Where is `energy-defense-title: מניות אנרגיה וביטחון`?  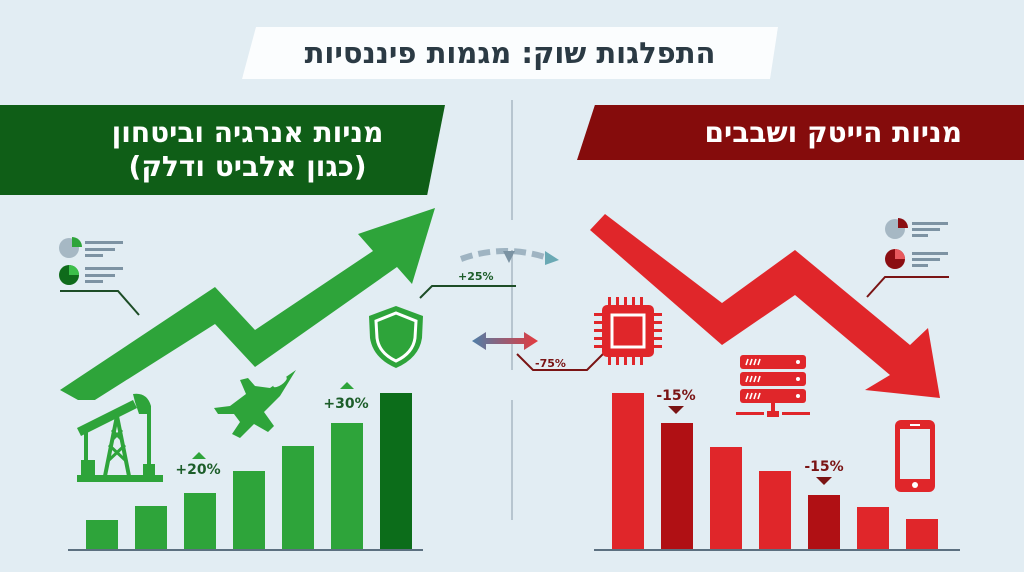
energy-defense-title: מניות אנרגיה וביטחון is located at coordinates (247, 132).